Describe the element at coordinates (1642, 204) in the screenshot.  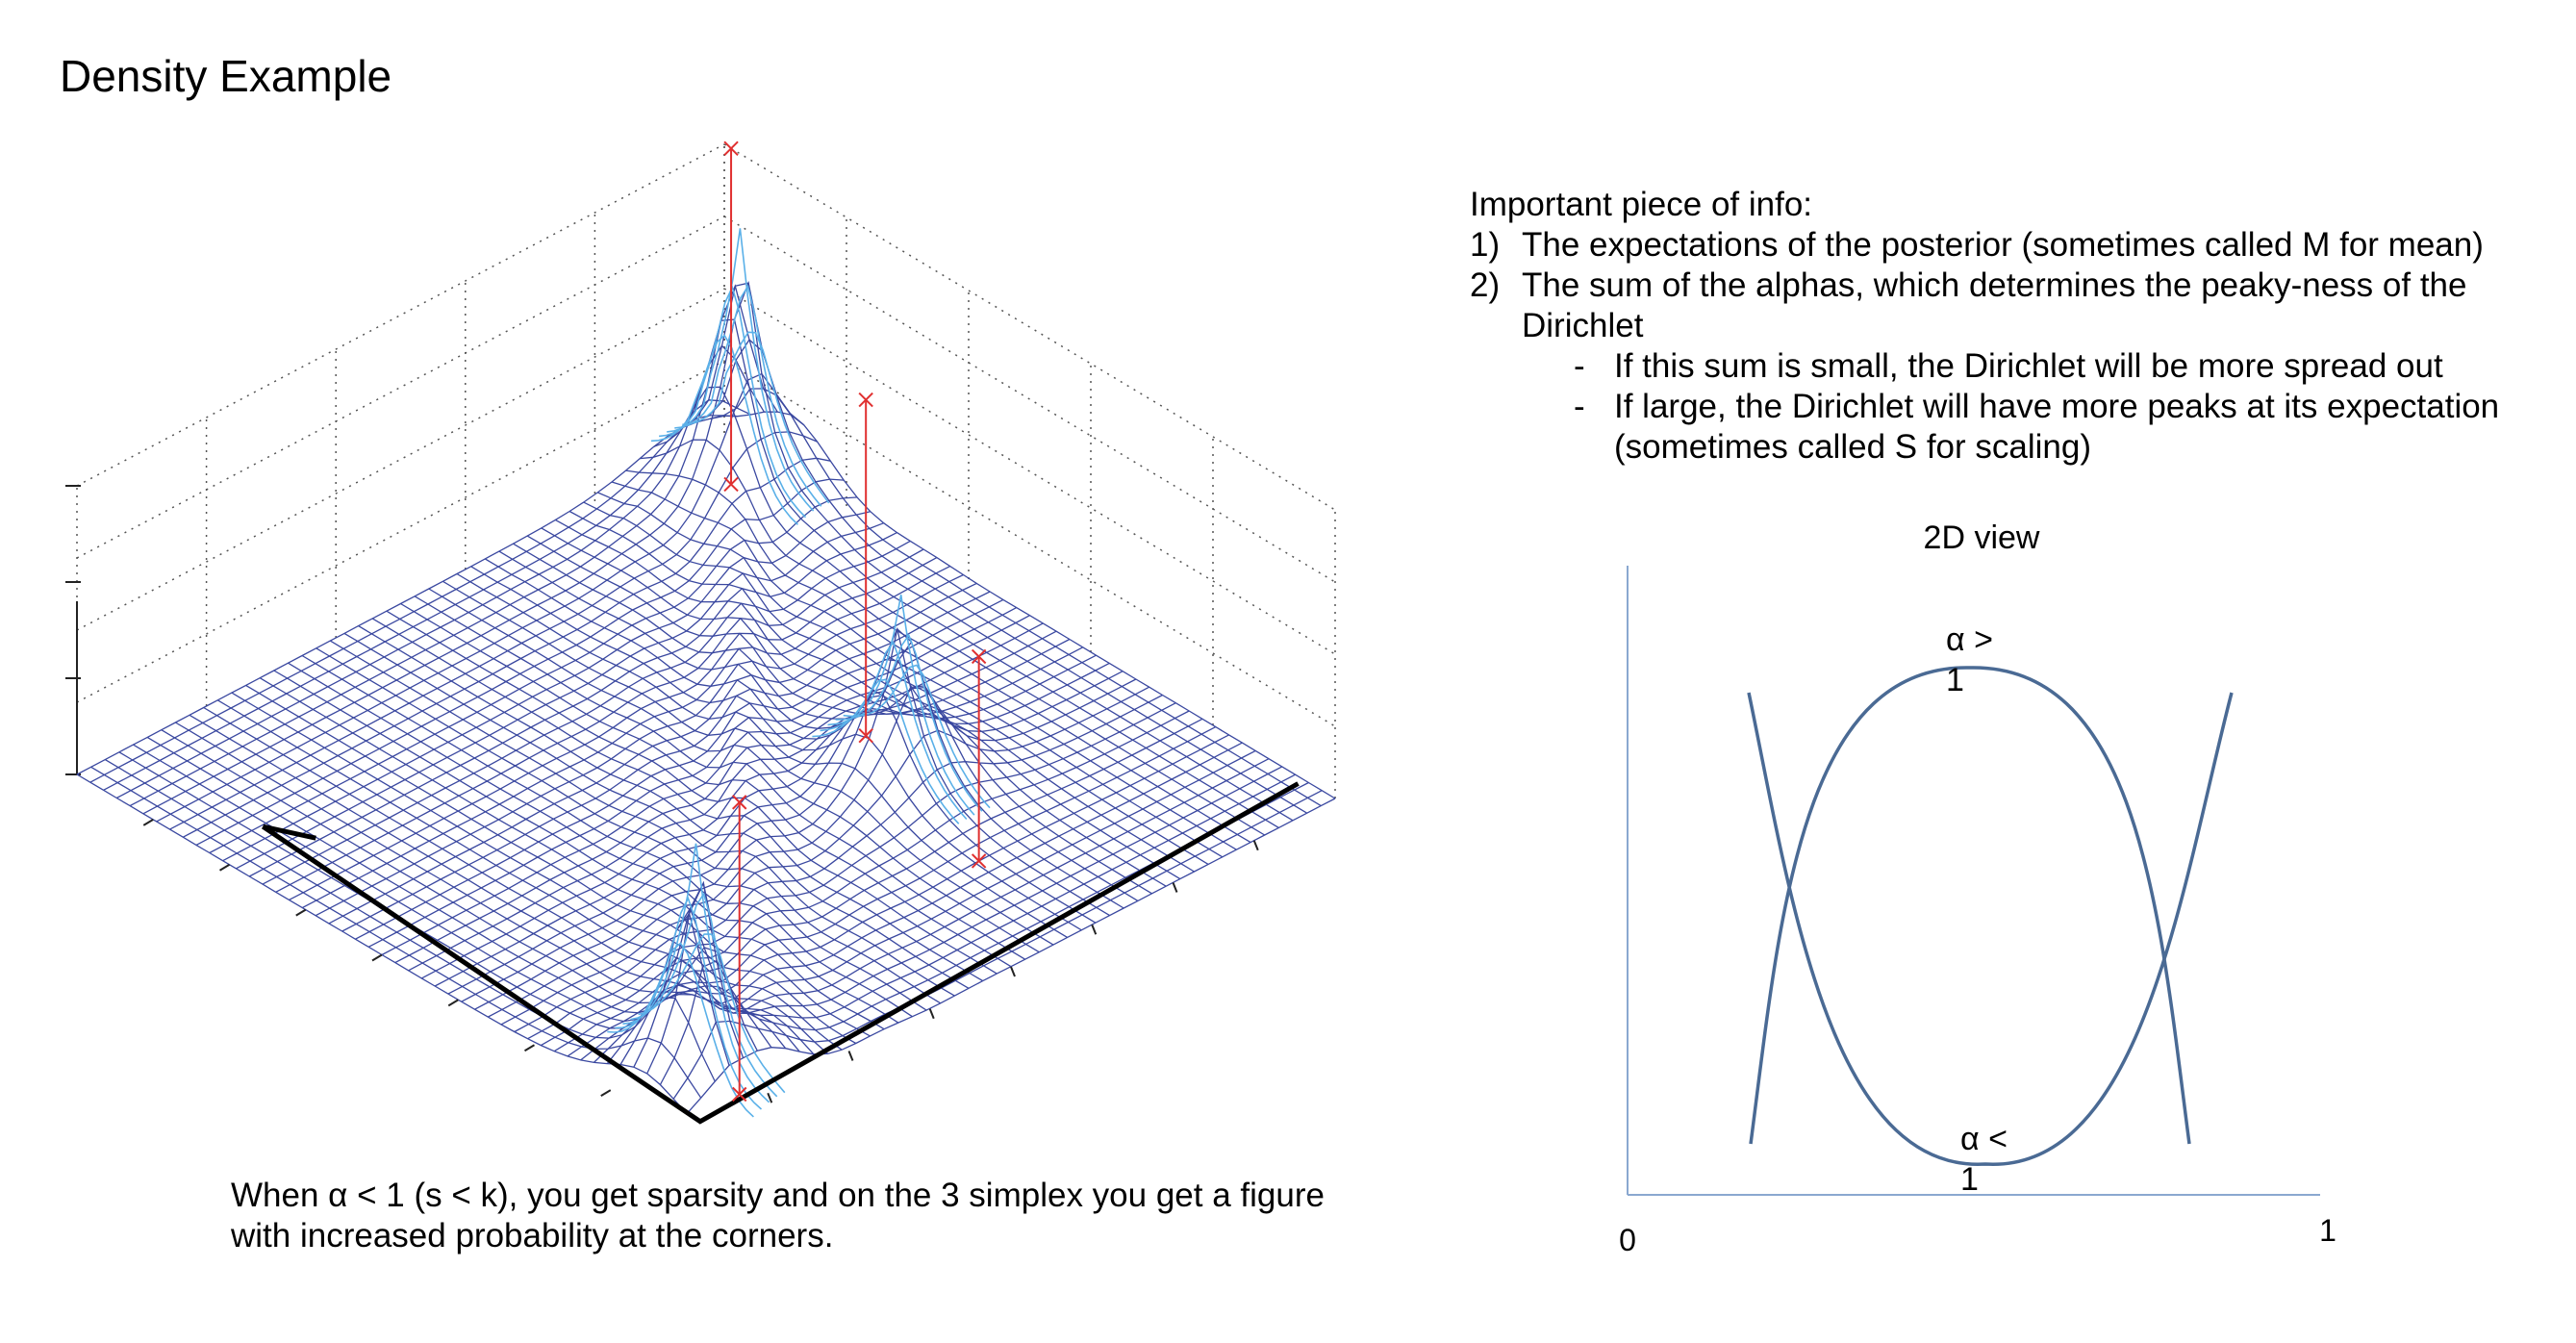
I see `info-heading: Important piece of info:` at that location.